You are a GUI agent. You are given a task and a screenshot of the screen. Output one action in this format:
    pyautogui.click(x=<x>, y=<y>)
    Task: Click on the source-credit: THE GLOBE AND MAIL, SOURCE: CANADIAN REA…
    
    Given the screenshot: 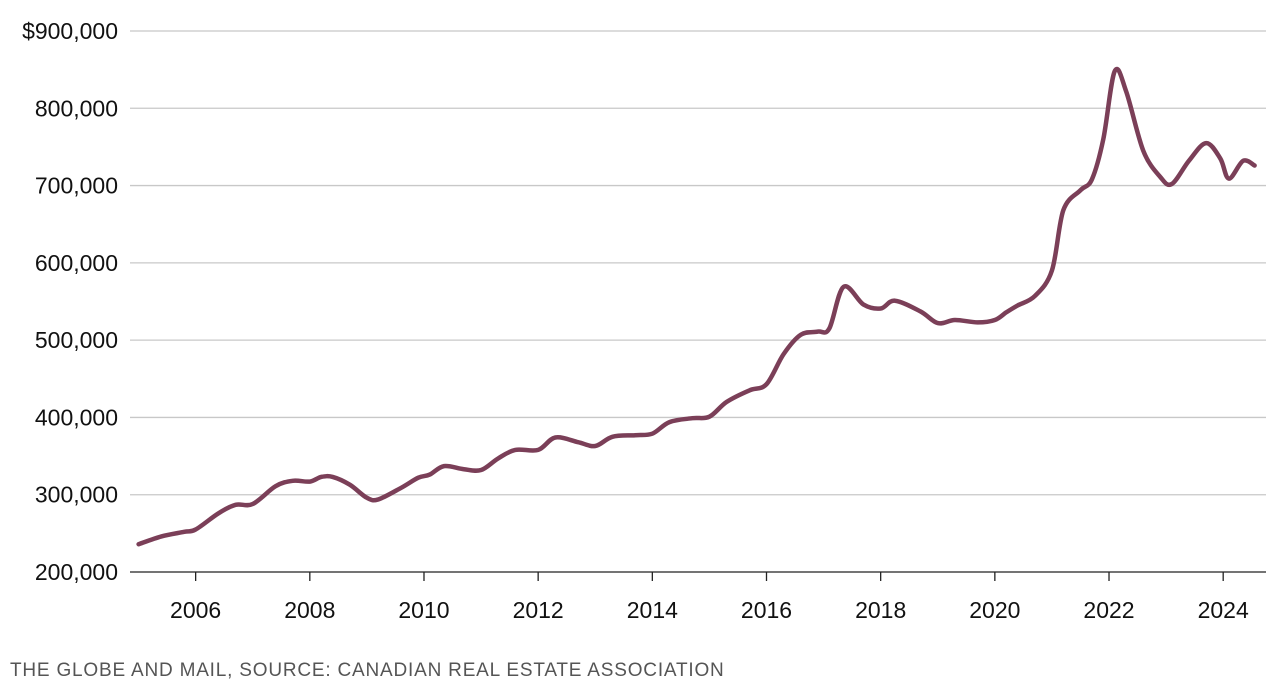 What is the action you would take?
    pyautogui.click(x=367, y=670)
    